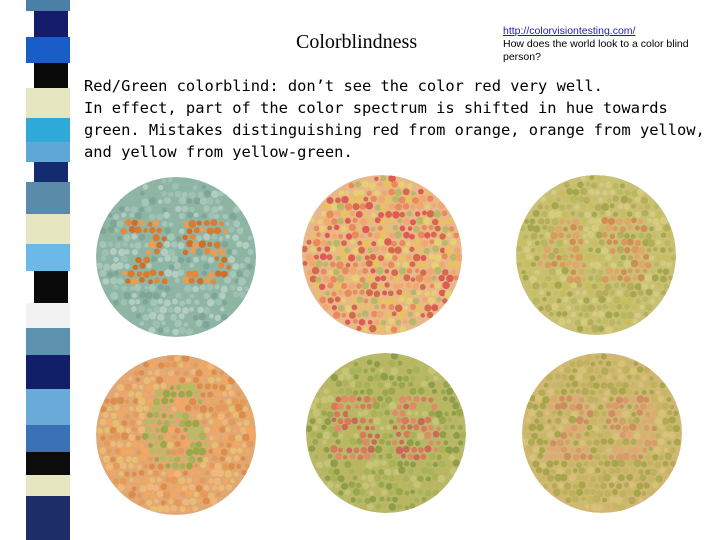 The width and height of the screenshot is (720, 540). Describe the element at coordinates (569, 31) in the screenshot. I see `source-link: http://colorvisiontesting.com/` at that location.